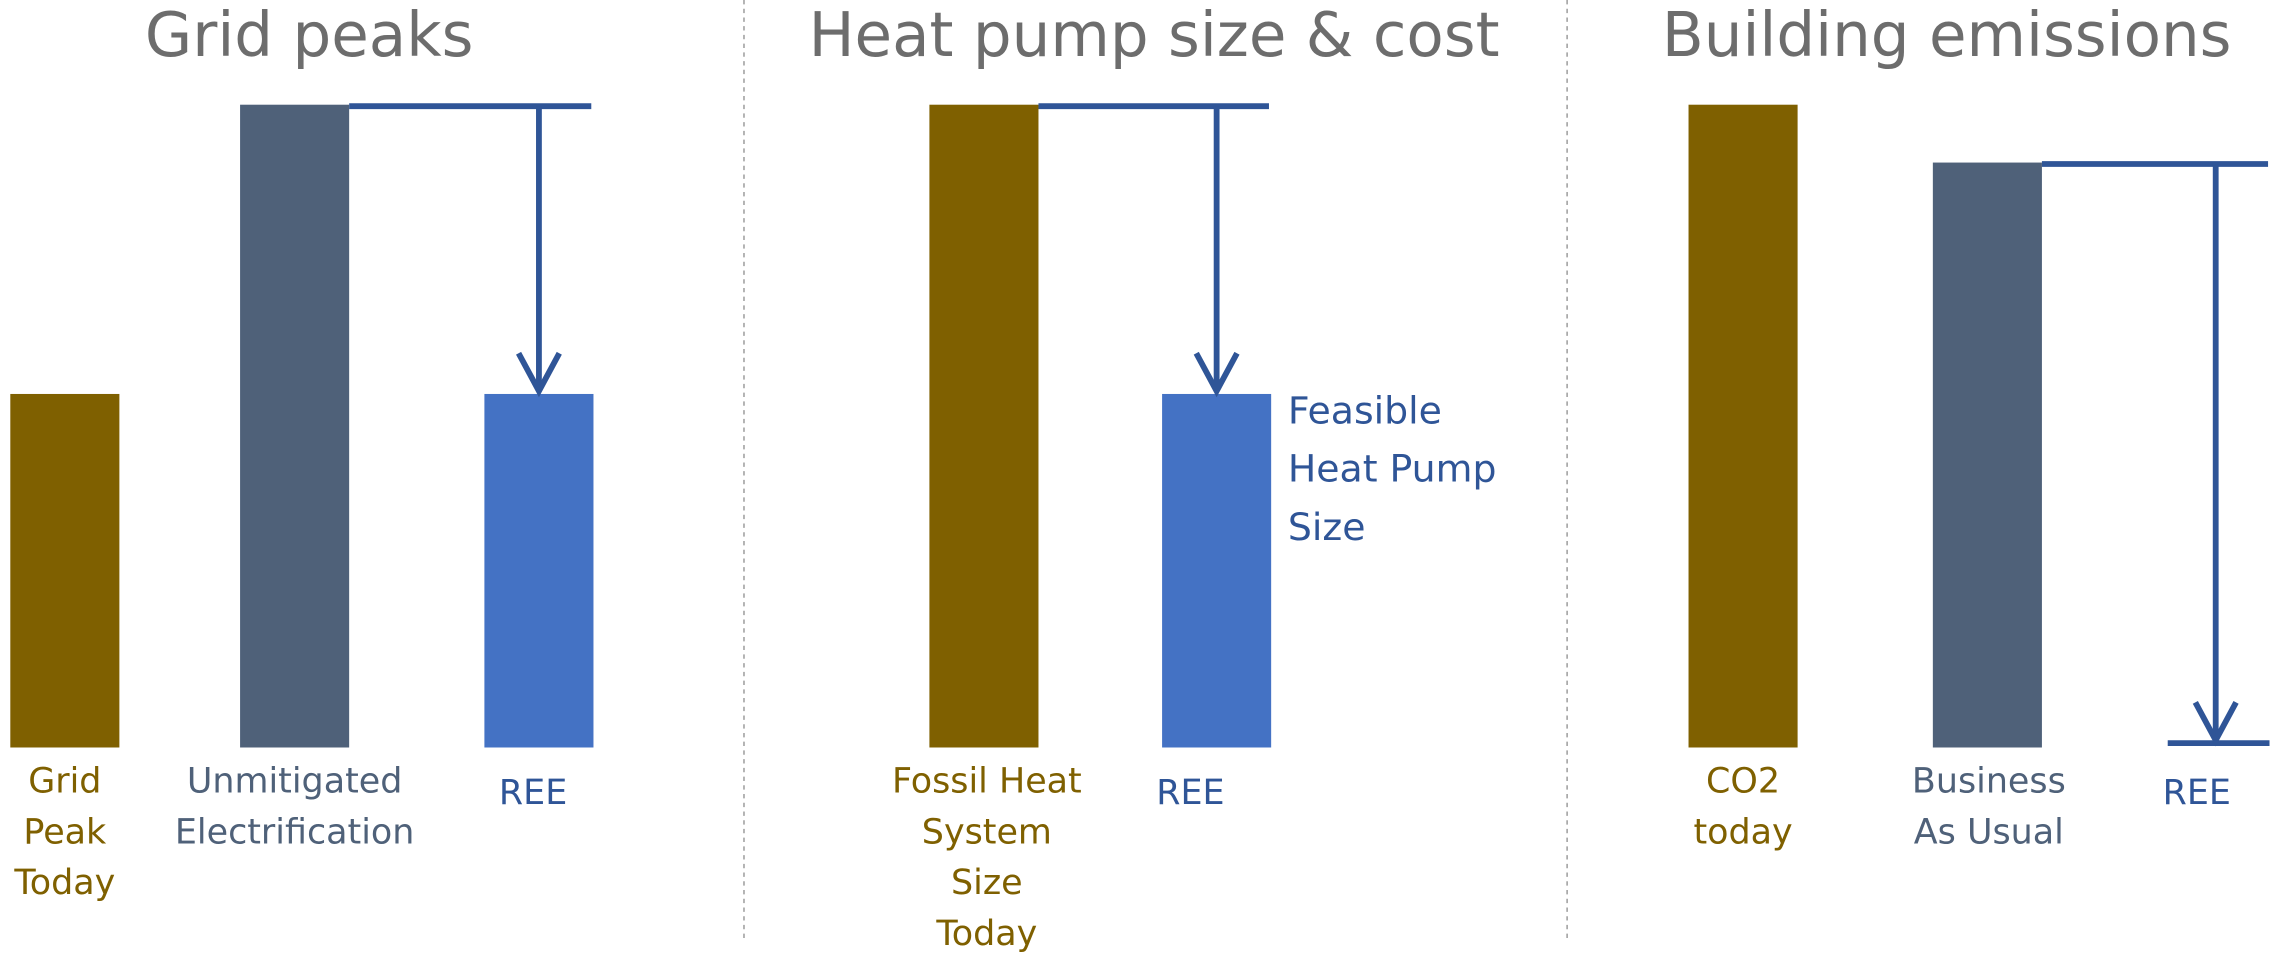  I want to click on chart-title: Grid peaks, so click(309, 35).